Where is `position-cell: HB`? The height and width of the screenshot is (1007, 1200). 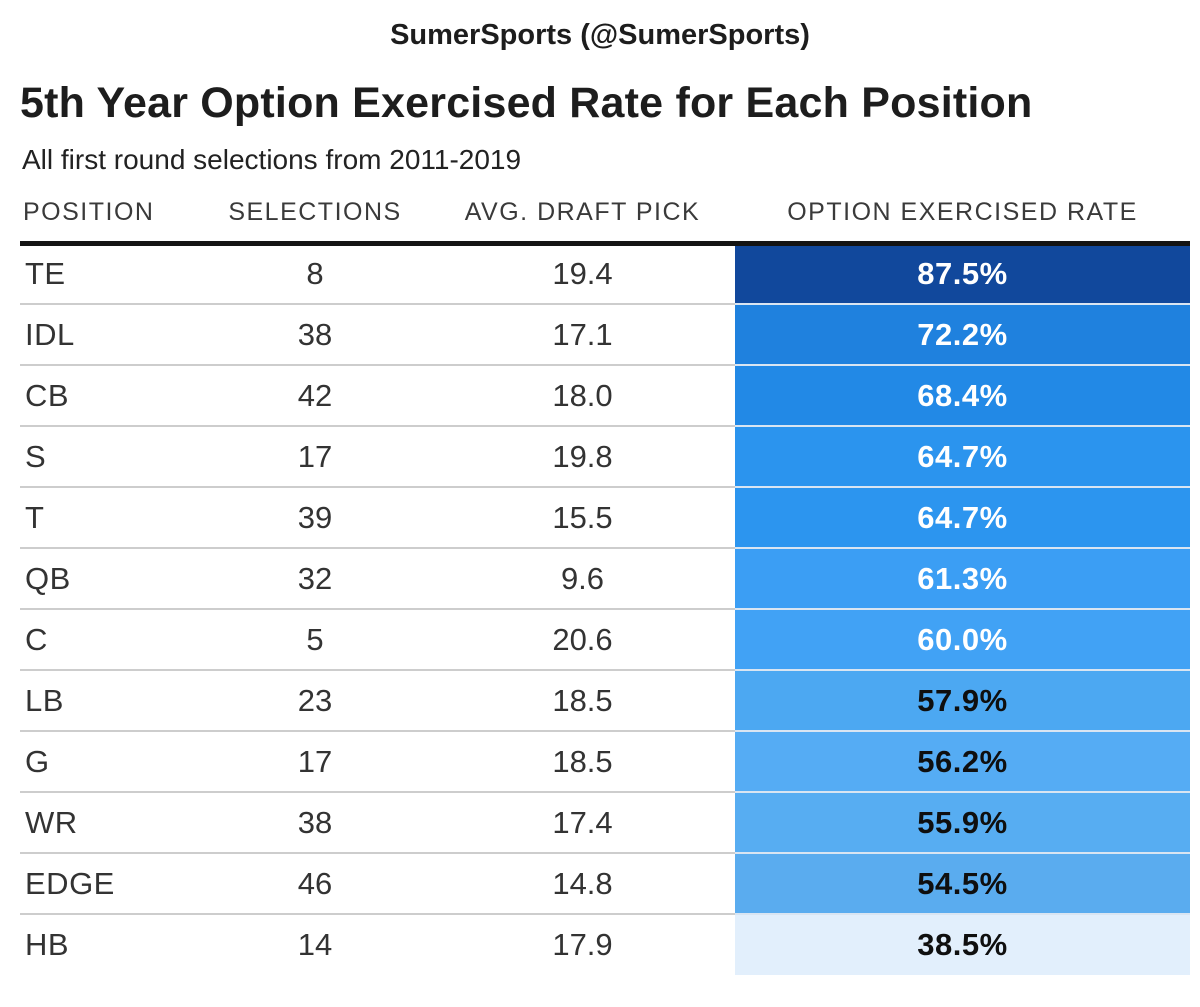
position-cell: HB is located at coordinates (110, 944).